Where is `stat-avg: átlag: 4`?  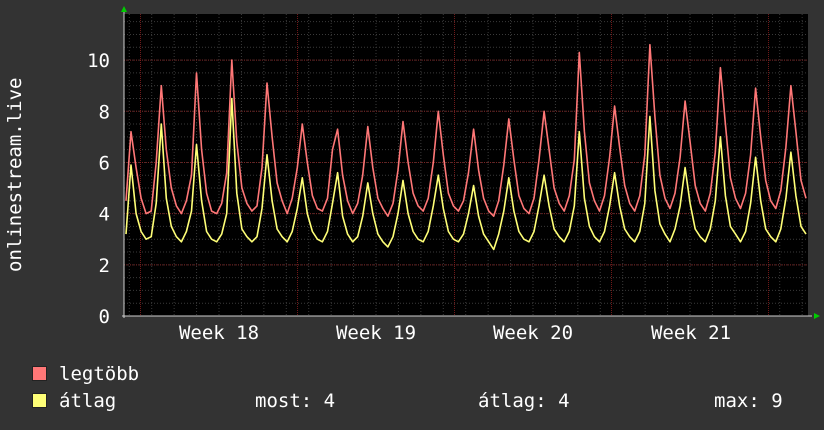
stat-avg: átlag: 4 is located at coordinates (524, 401).